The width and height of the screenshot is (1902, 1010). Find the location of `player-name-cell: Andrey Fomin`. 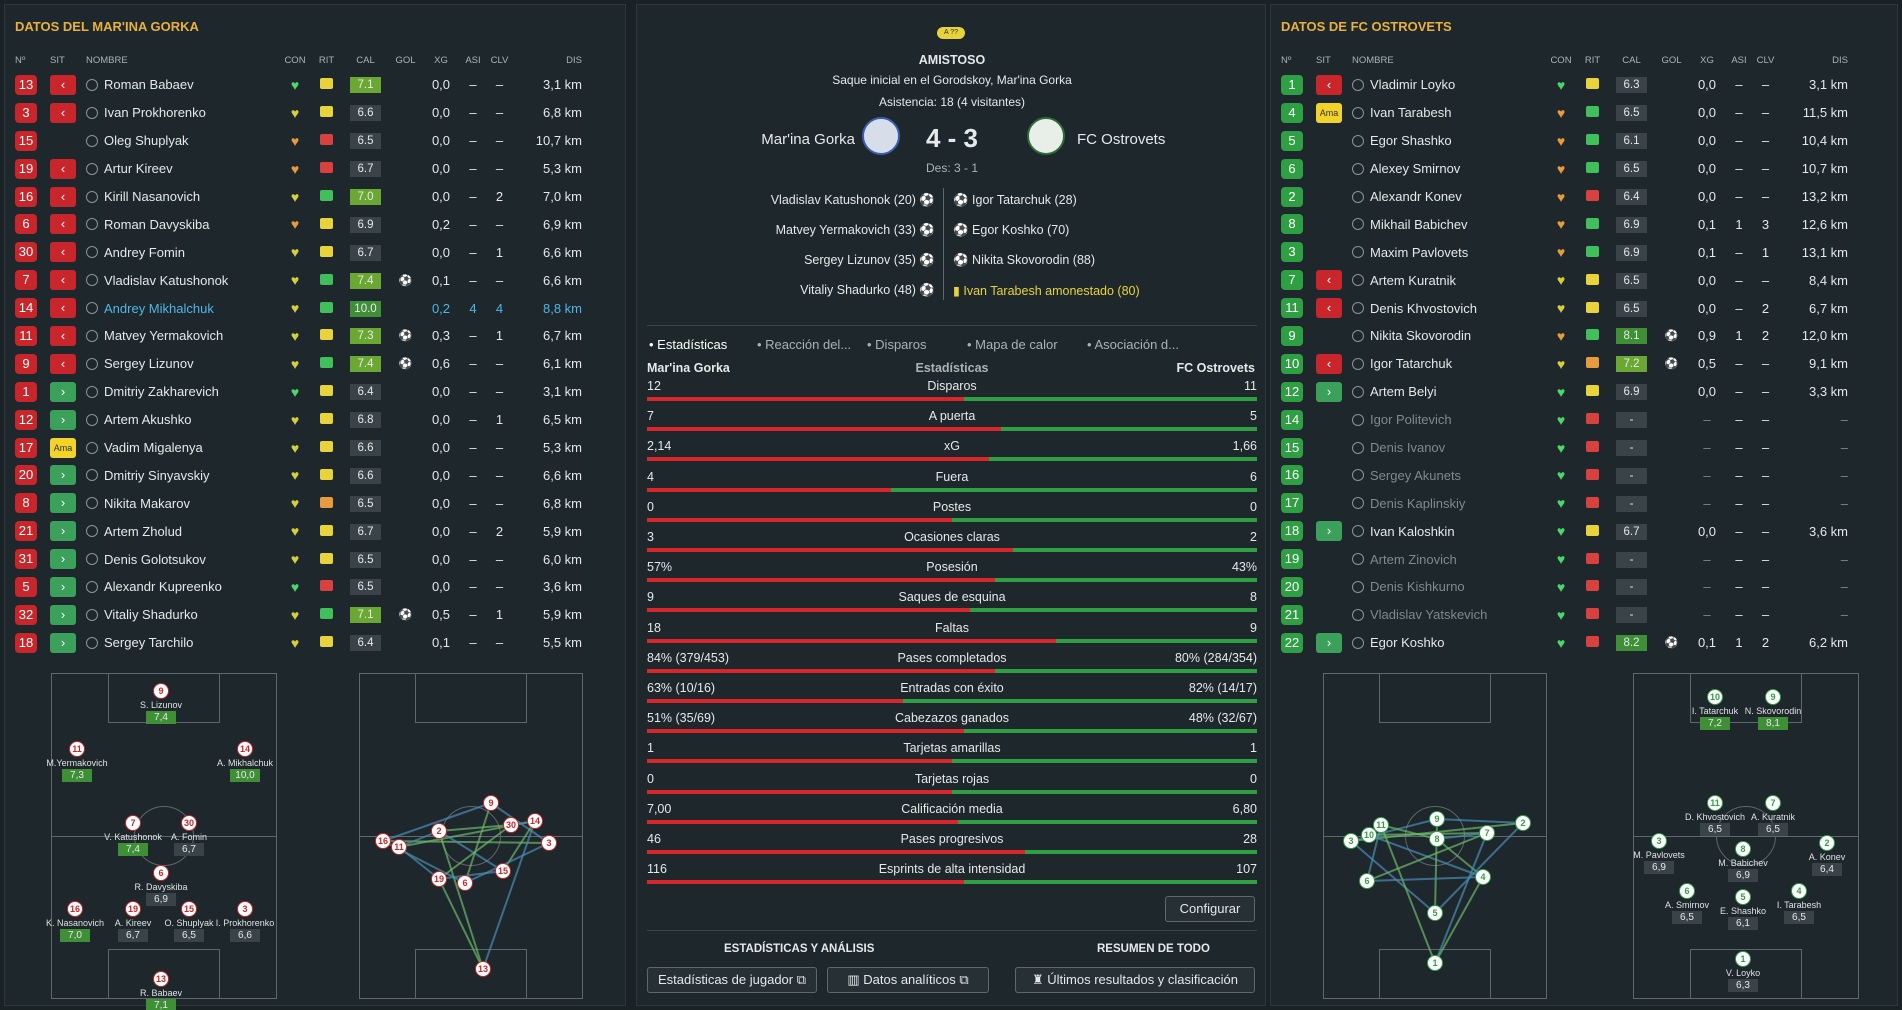

player-name-cell: Andrey Fomin is located at coordinates (183, 252).